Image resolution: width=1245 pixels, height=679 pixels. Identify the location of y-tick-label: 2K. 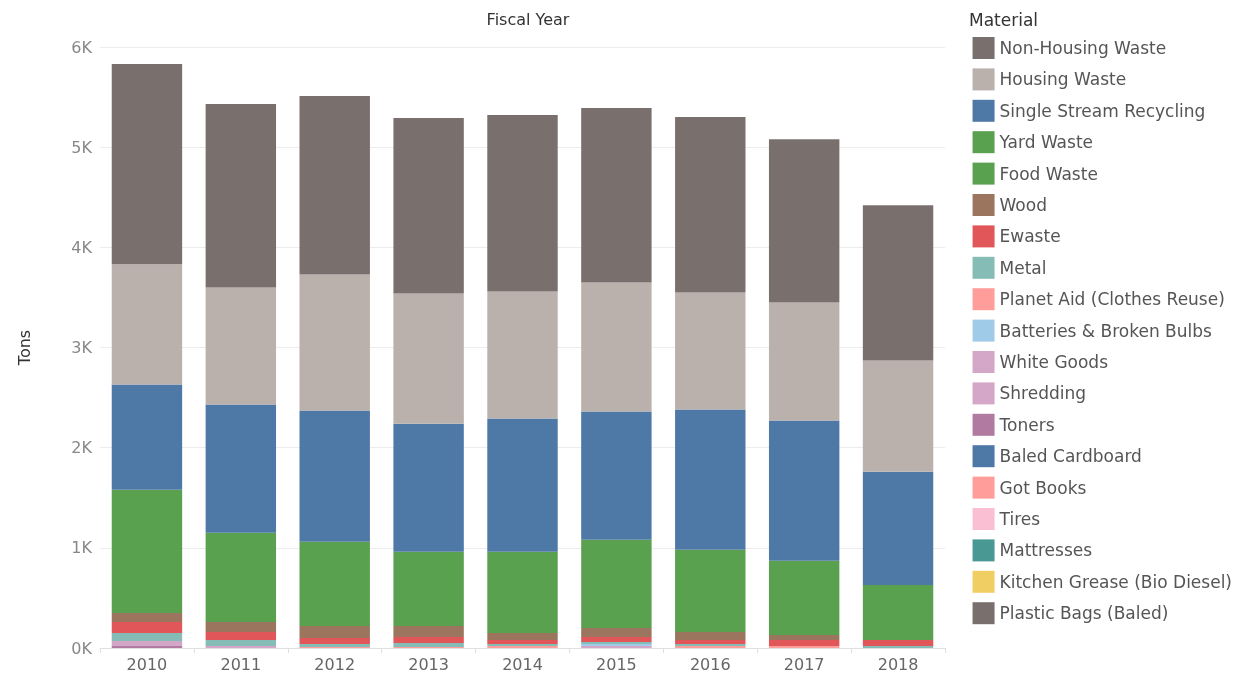
(82, 448).